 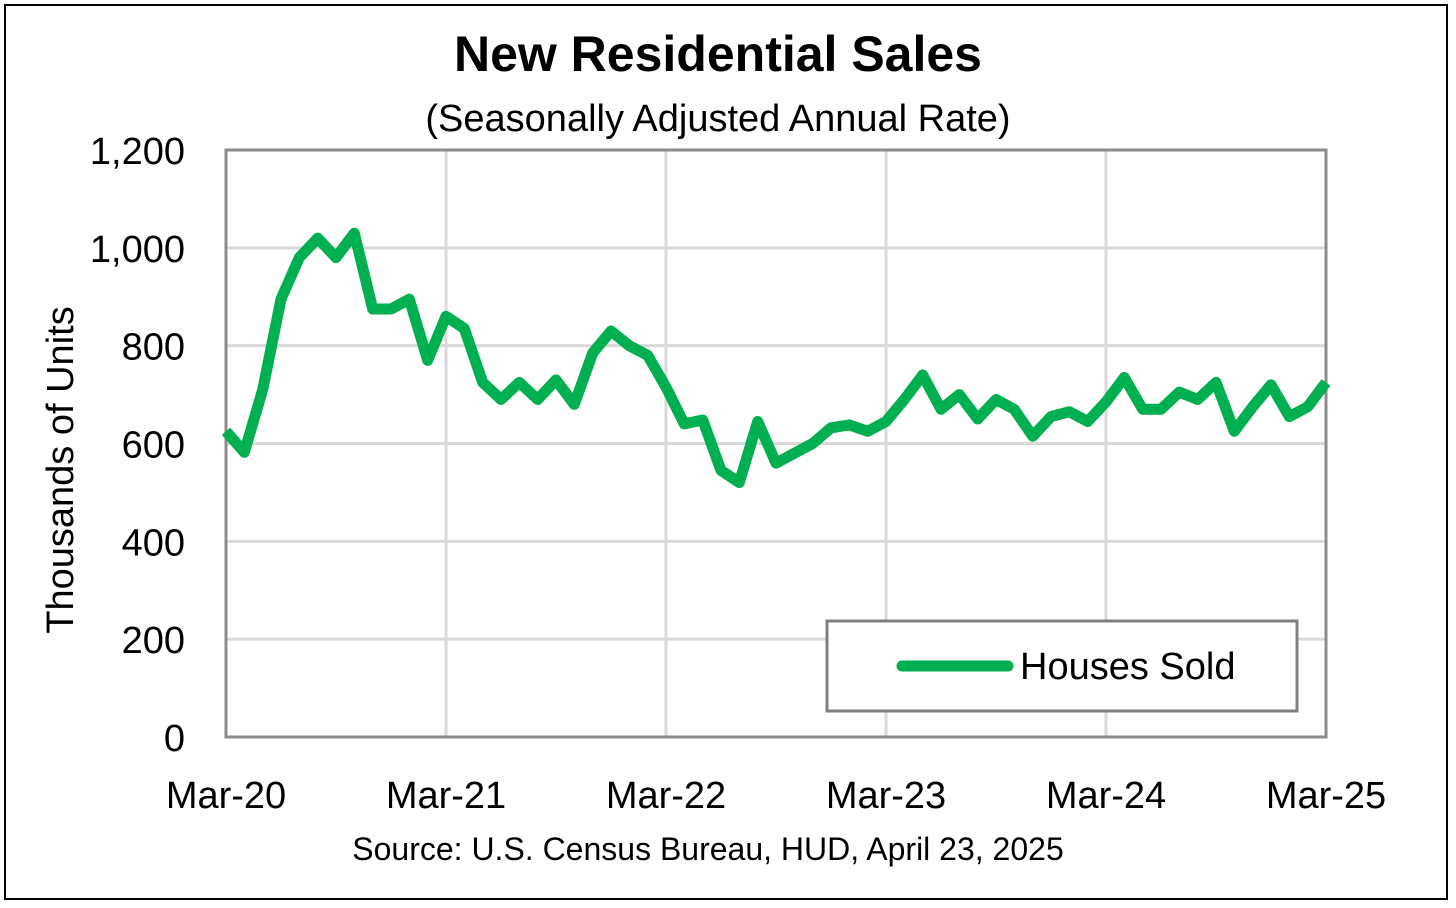 I want to click on y-tick-label: 0, so click(x=174, y=739).